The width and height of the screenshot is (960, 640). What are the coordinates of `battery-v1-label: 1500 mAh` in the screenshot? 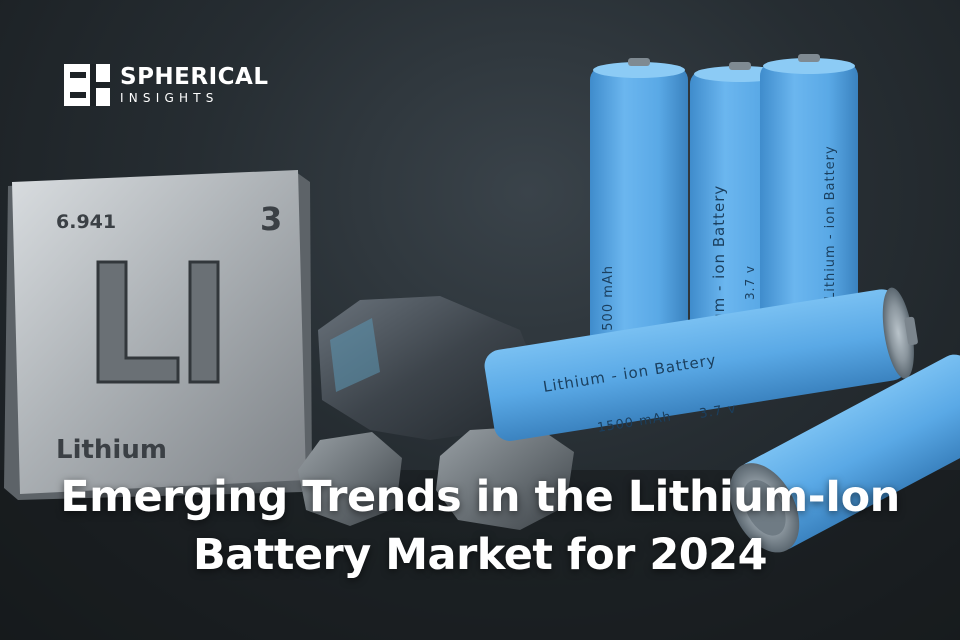 It's located at (608, 302).